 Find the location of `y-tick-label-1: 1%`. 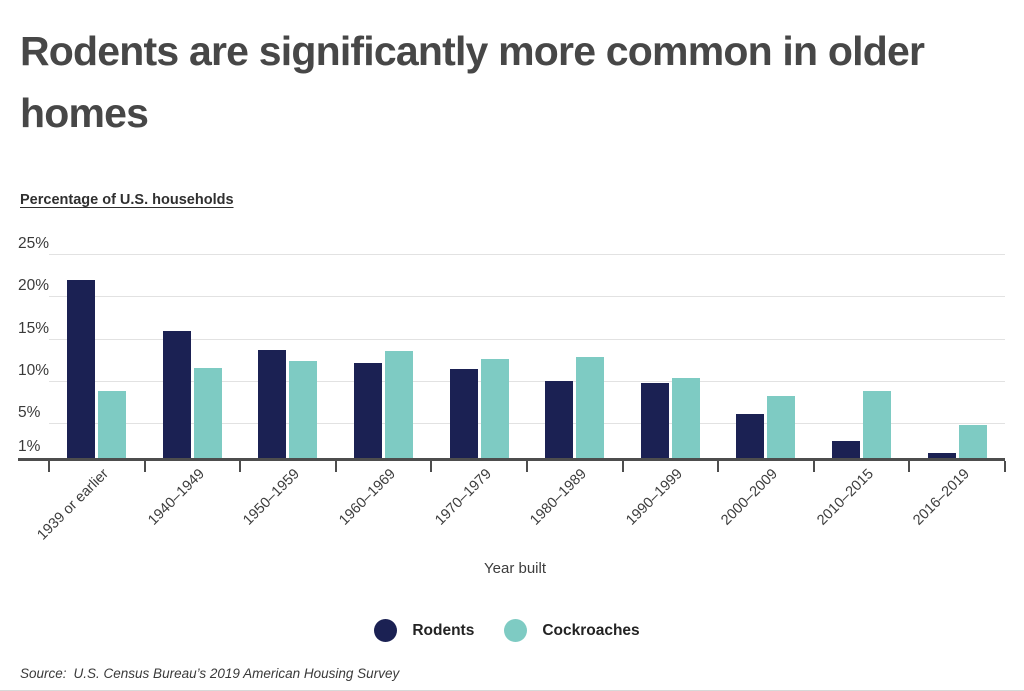

y-tick-label-1: 1% is located at coordinates (29, 446).